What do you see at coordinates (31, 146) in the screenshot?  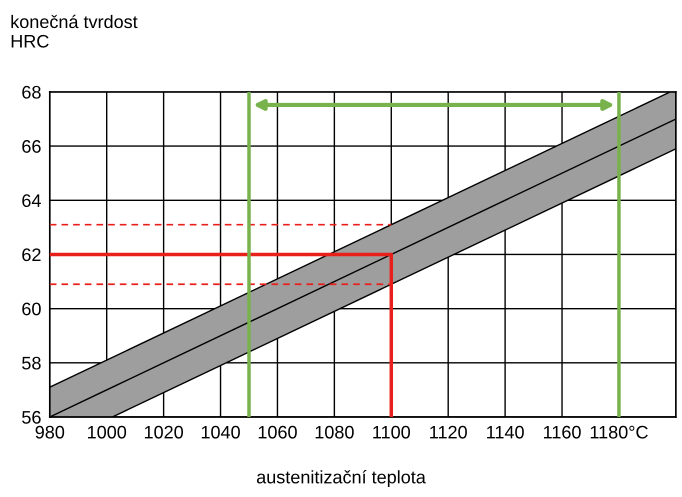 I see `y-tick-label: 66` at bounding box center [31, 146].